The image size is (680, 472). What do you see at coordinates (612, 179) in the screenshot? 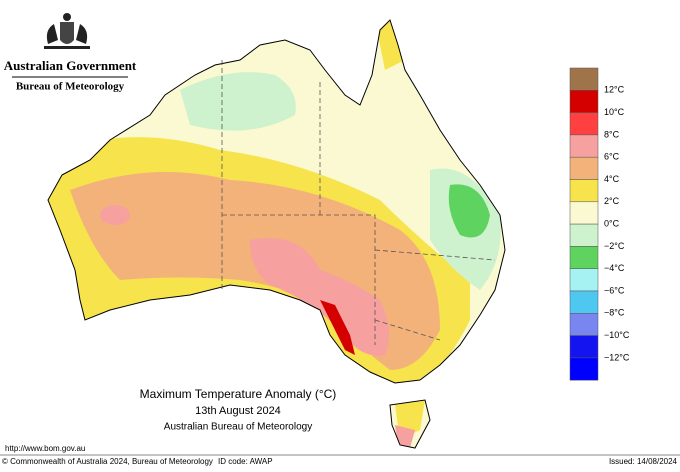
I see `legend-label: 4°C` at bounding box center [612, 179].